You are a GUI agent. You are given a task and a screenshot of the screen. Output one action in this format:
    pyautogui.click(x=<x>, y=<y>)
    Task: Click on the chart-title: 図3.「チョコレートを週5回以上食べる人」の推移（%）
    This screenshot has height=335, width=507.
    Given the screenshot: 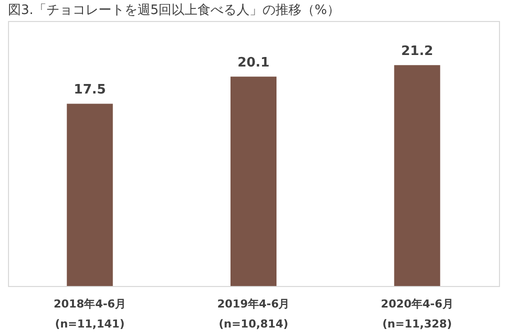 What is the action you would take?
    pyautogui.click(x=174, y=10)
    